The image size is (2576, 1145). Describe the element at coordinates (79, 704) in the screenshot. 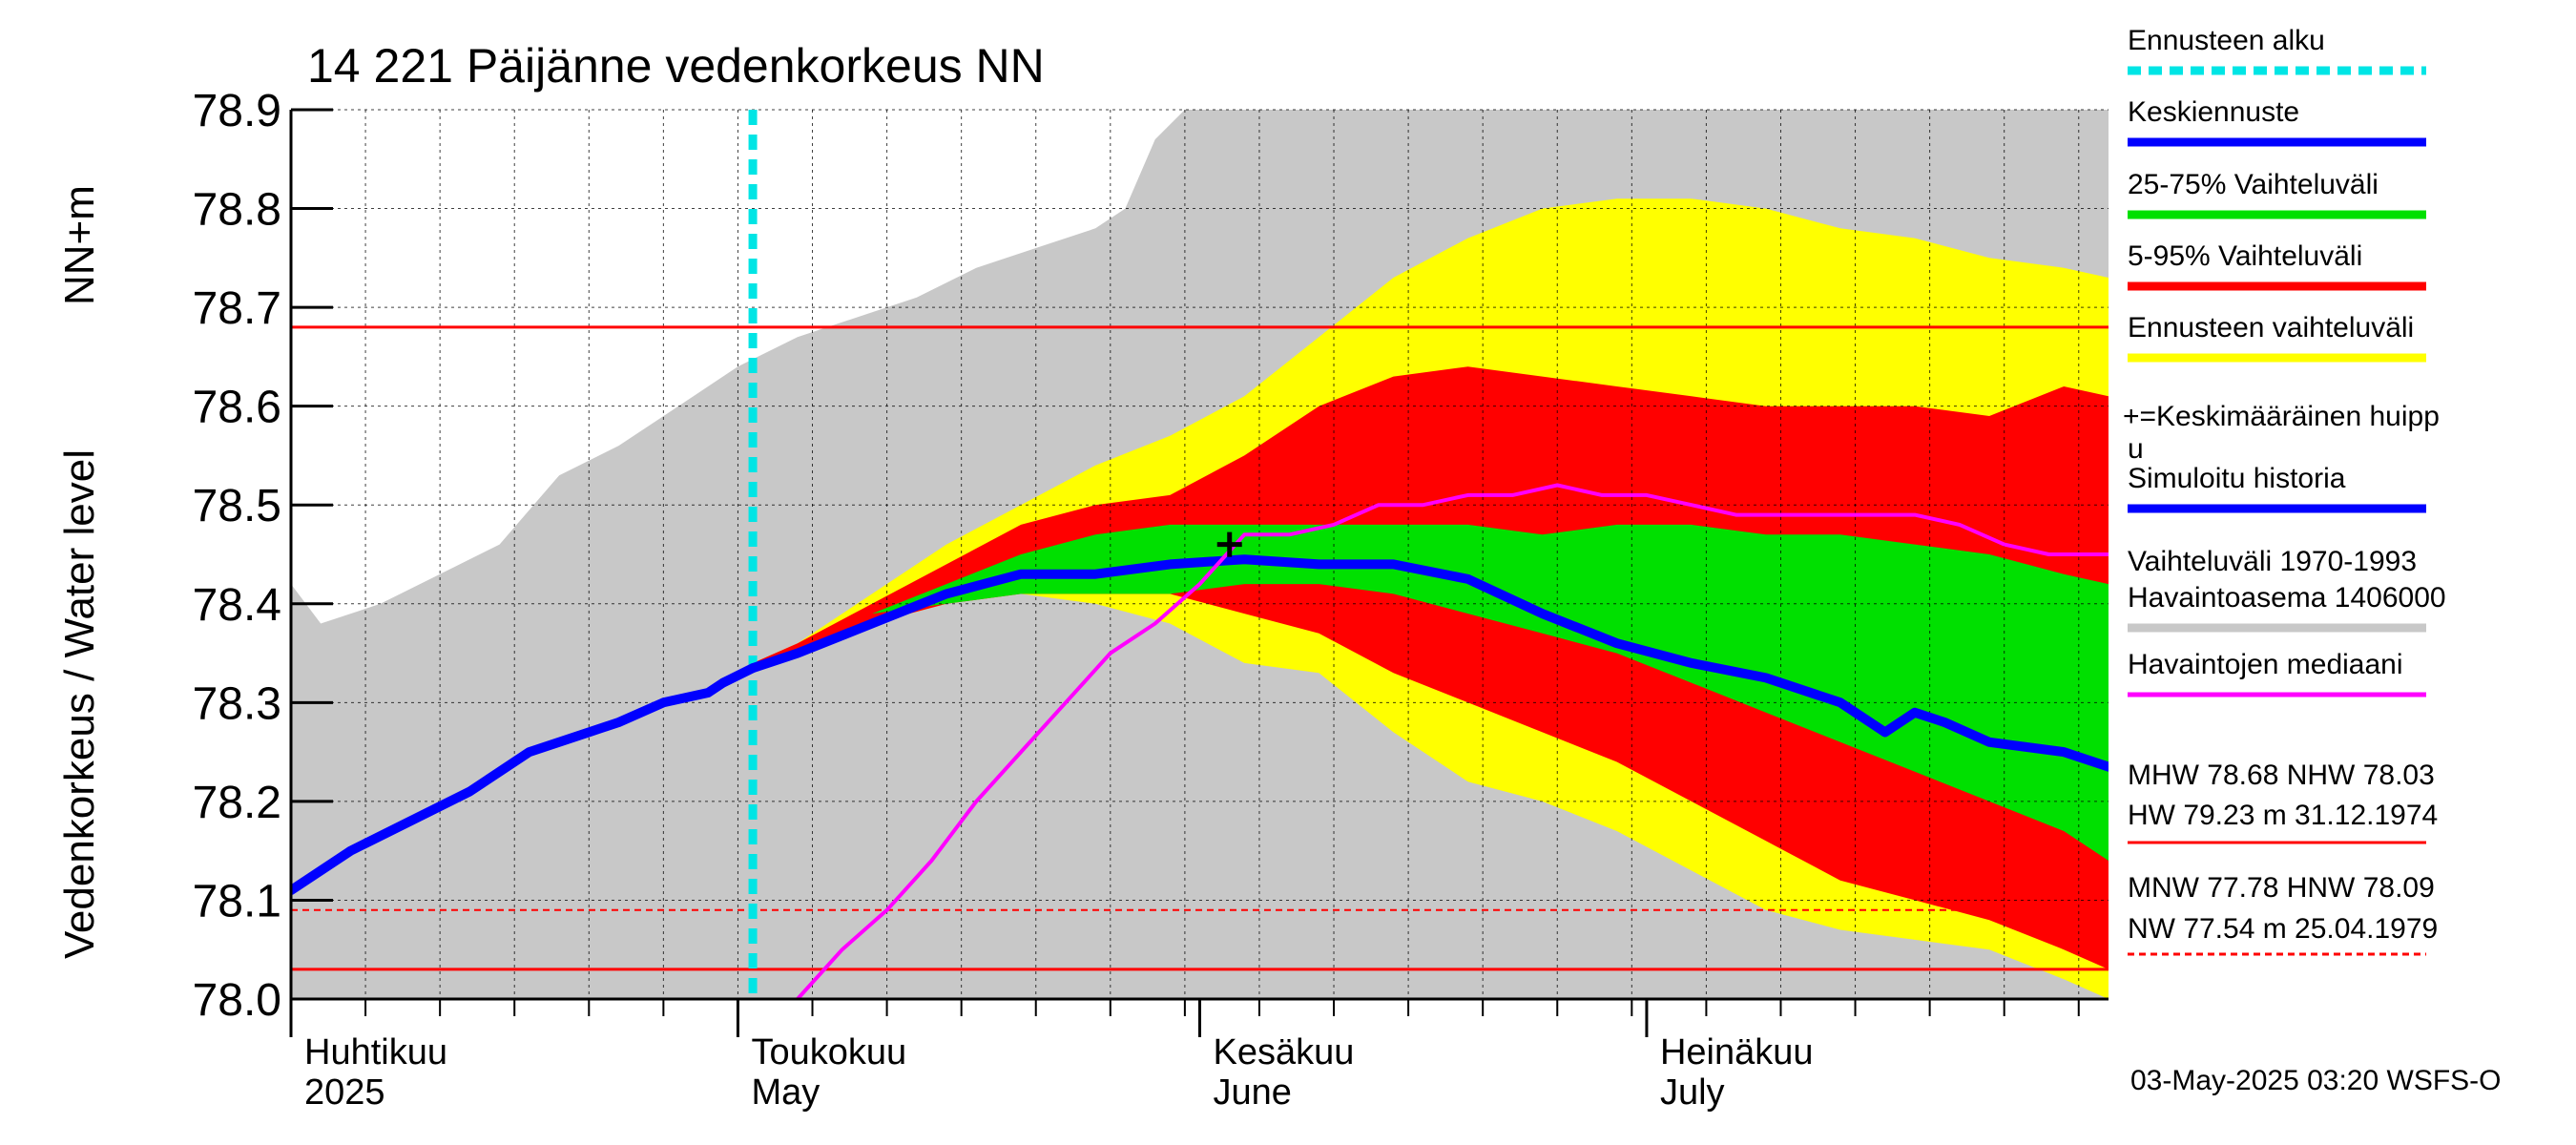

I see `y-axis-label: Vedenkorkeus / Water level` at that location.